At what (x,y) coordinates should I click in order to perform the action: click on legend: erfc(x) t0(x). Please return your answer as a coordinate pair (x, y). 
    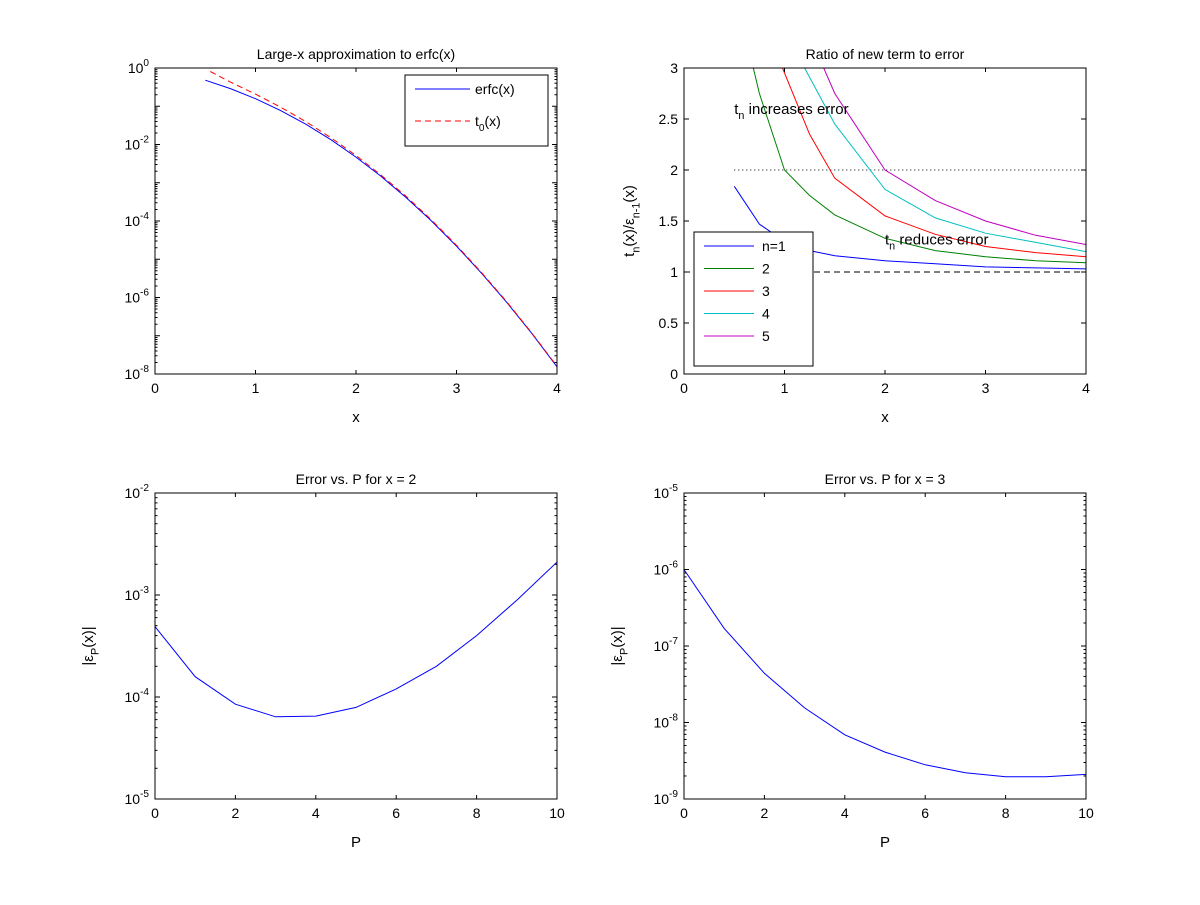
    Looking at the image, I should click on (476, 110).